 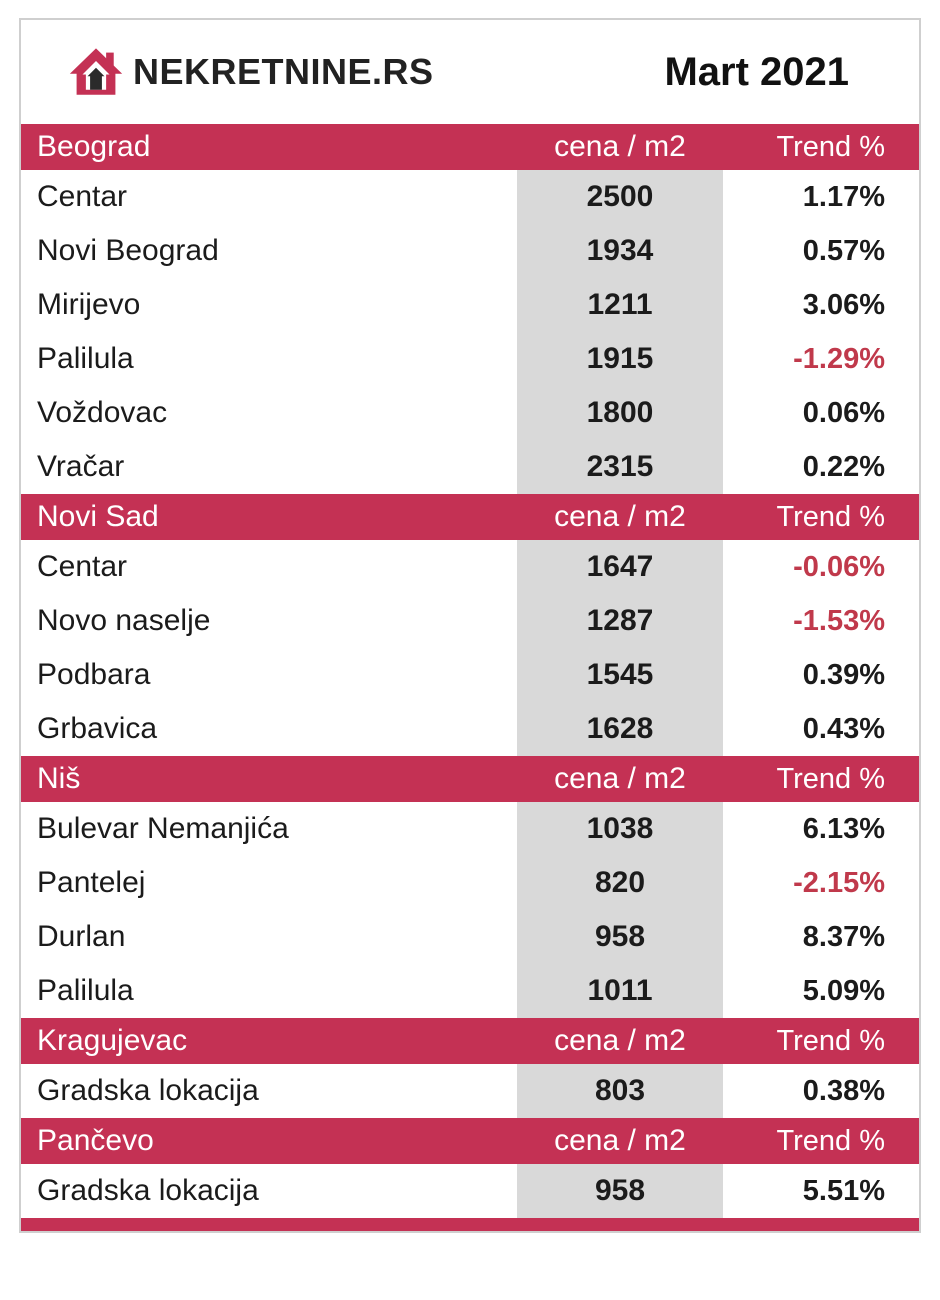 What do you see at coordinates (839, 566) in the screenshot?
I see `trend-value: -0.06%` at bounding box center [839, 566].